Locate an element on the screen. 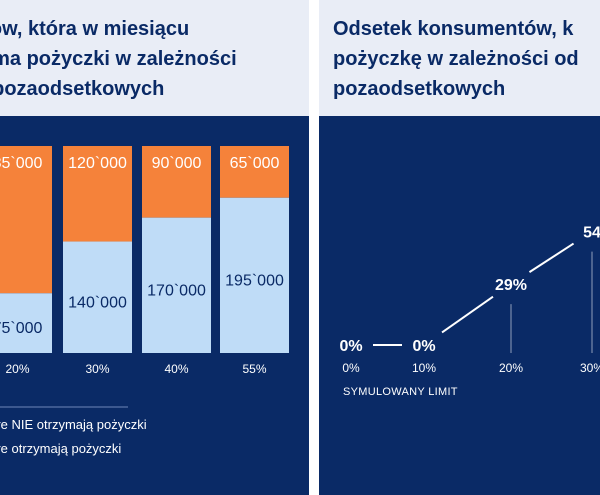  line-chart: 0% 0% 29% 54 0% 10% 20% 30% is located at coordinates (469, 300).